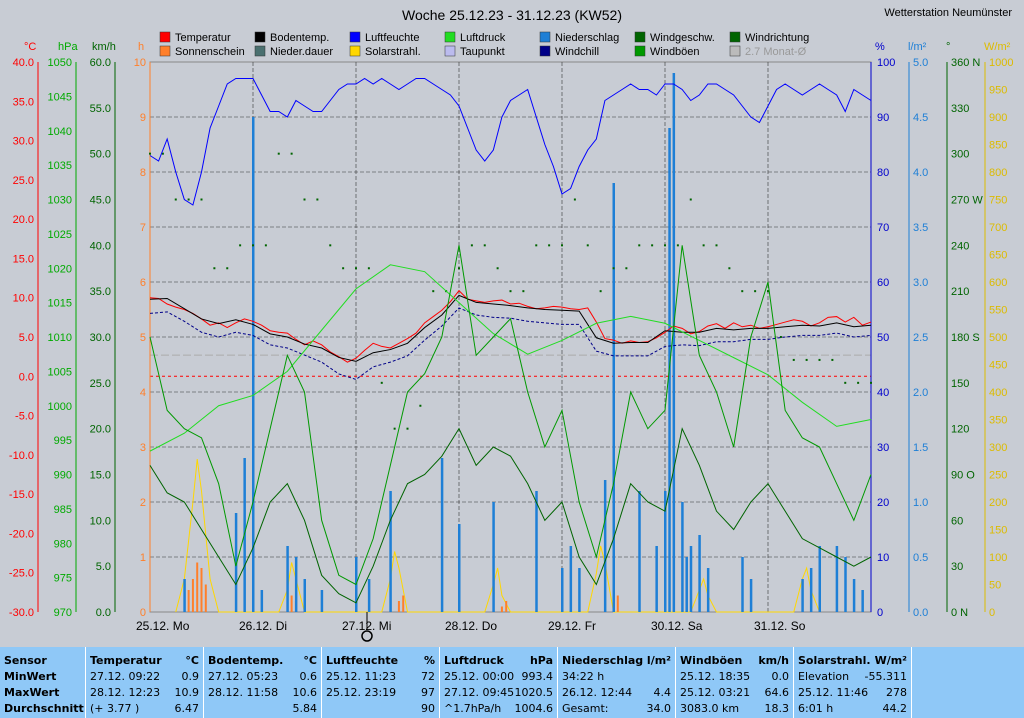  I want to click on axis-tick-label-humidity: 50, so click(883, 338).